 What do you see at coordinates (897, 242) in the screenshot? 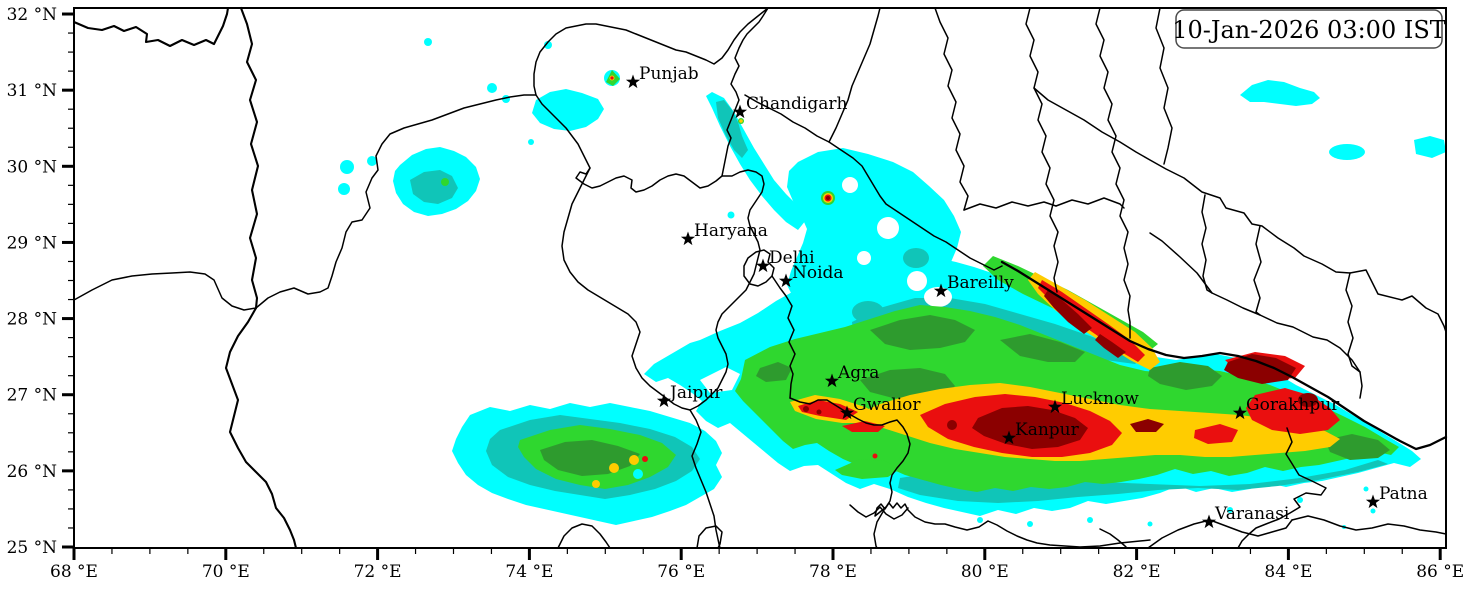
I see `fog-holes-white` at bounding box center [897, 242].